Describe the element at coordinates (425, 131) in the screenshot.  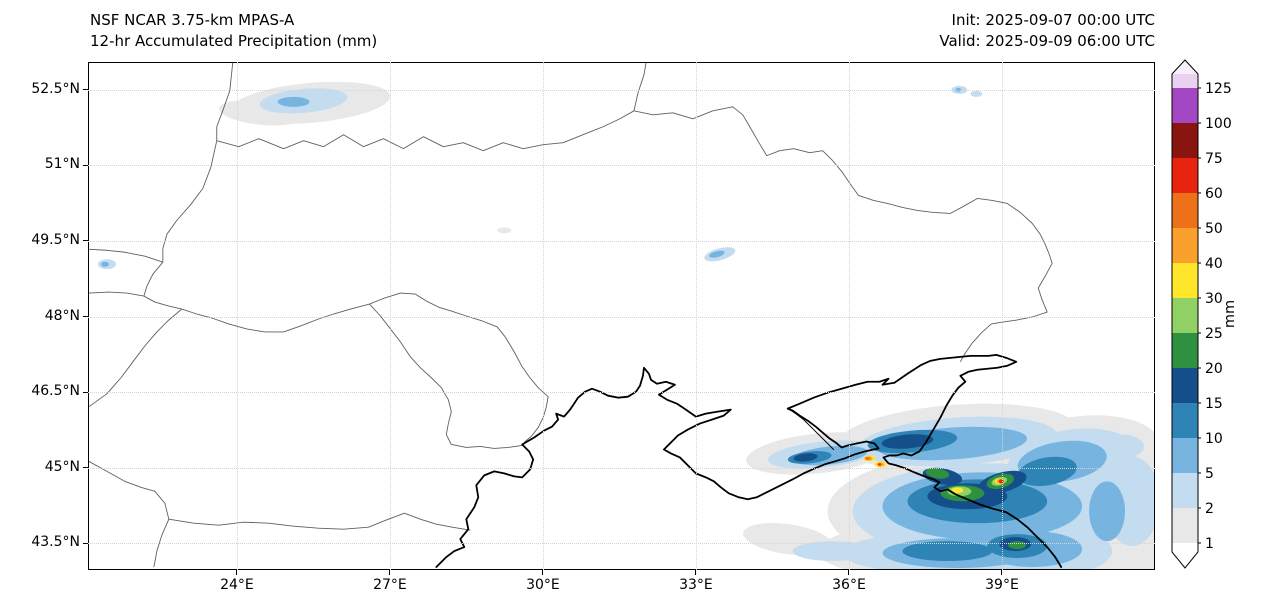
I see `border-belarus-ukraine` at that location.